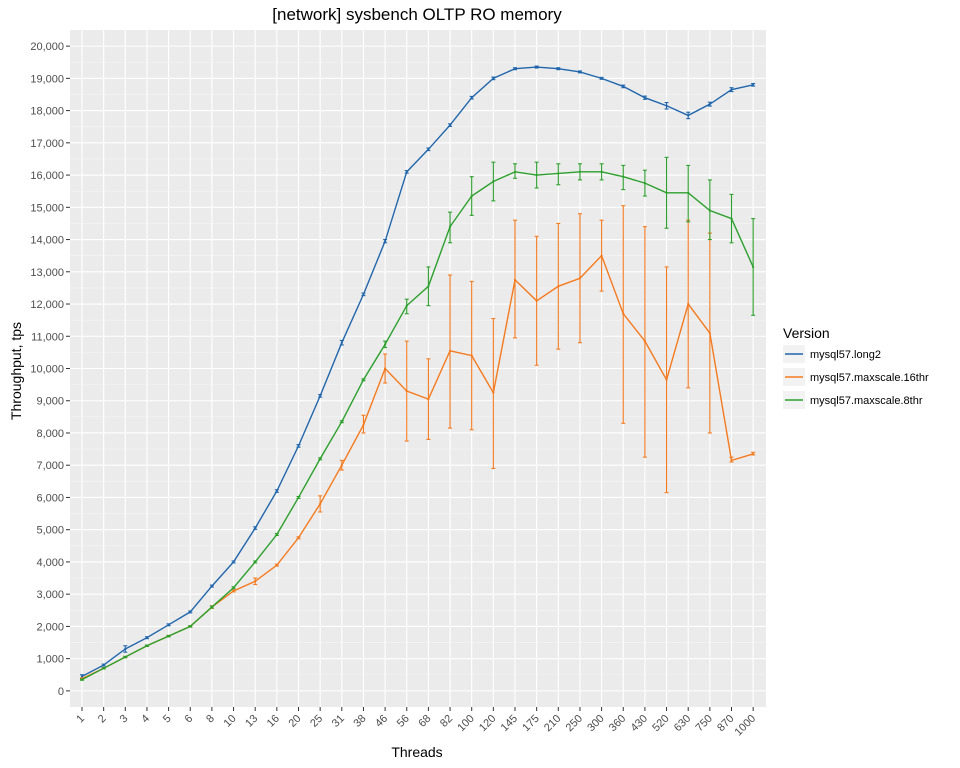 This screenshot has width=960, height=768. Describe the element at coordinates (124, 719) in the screenshot. I see `x-tick-label: 3` at that location.